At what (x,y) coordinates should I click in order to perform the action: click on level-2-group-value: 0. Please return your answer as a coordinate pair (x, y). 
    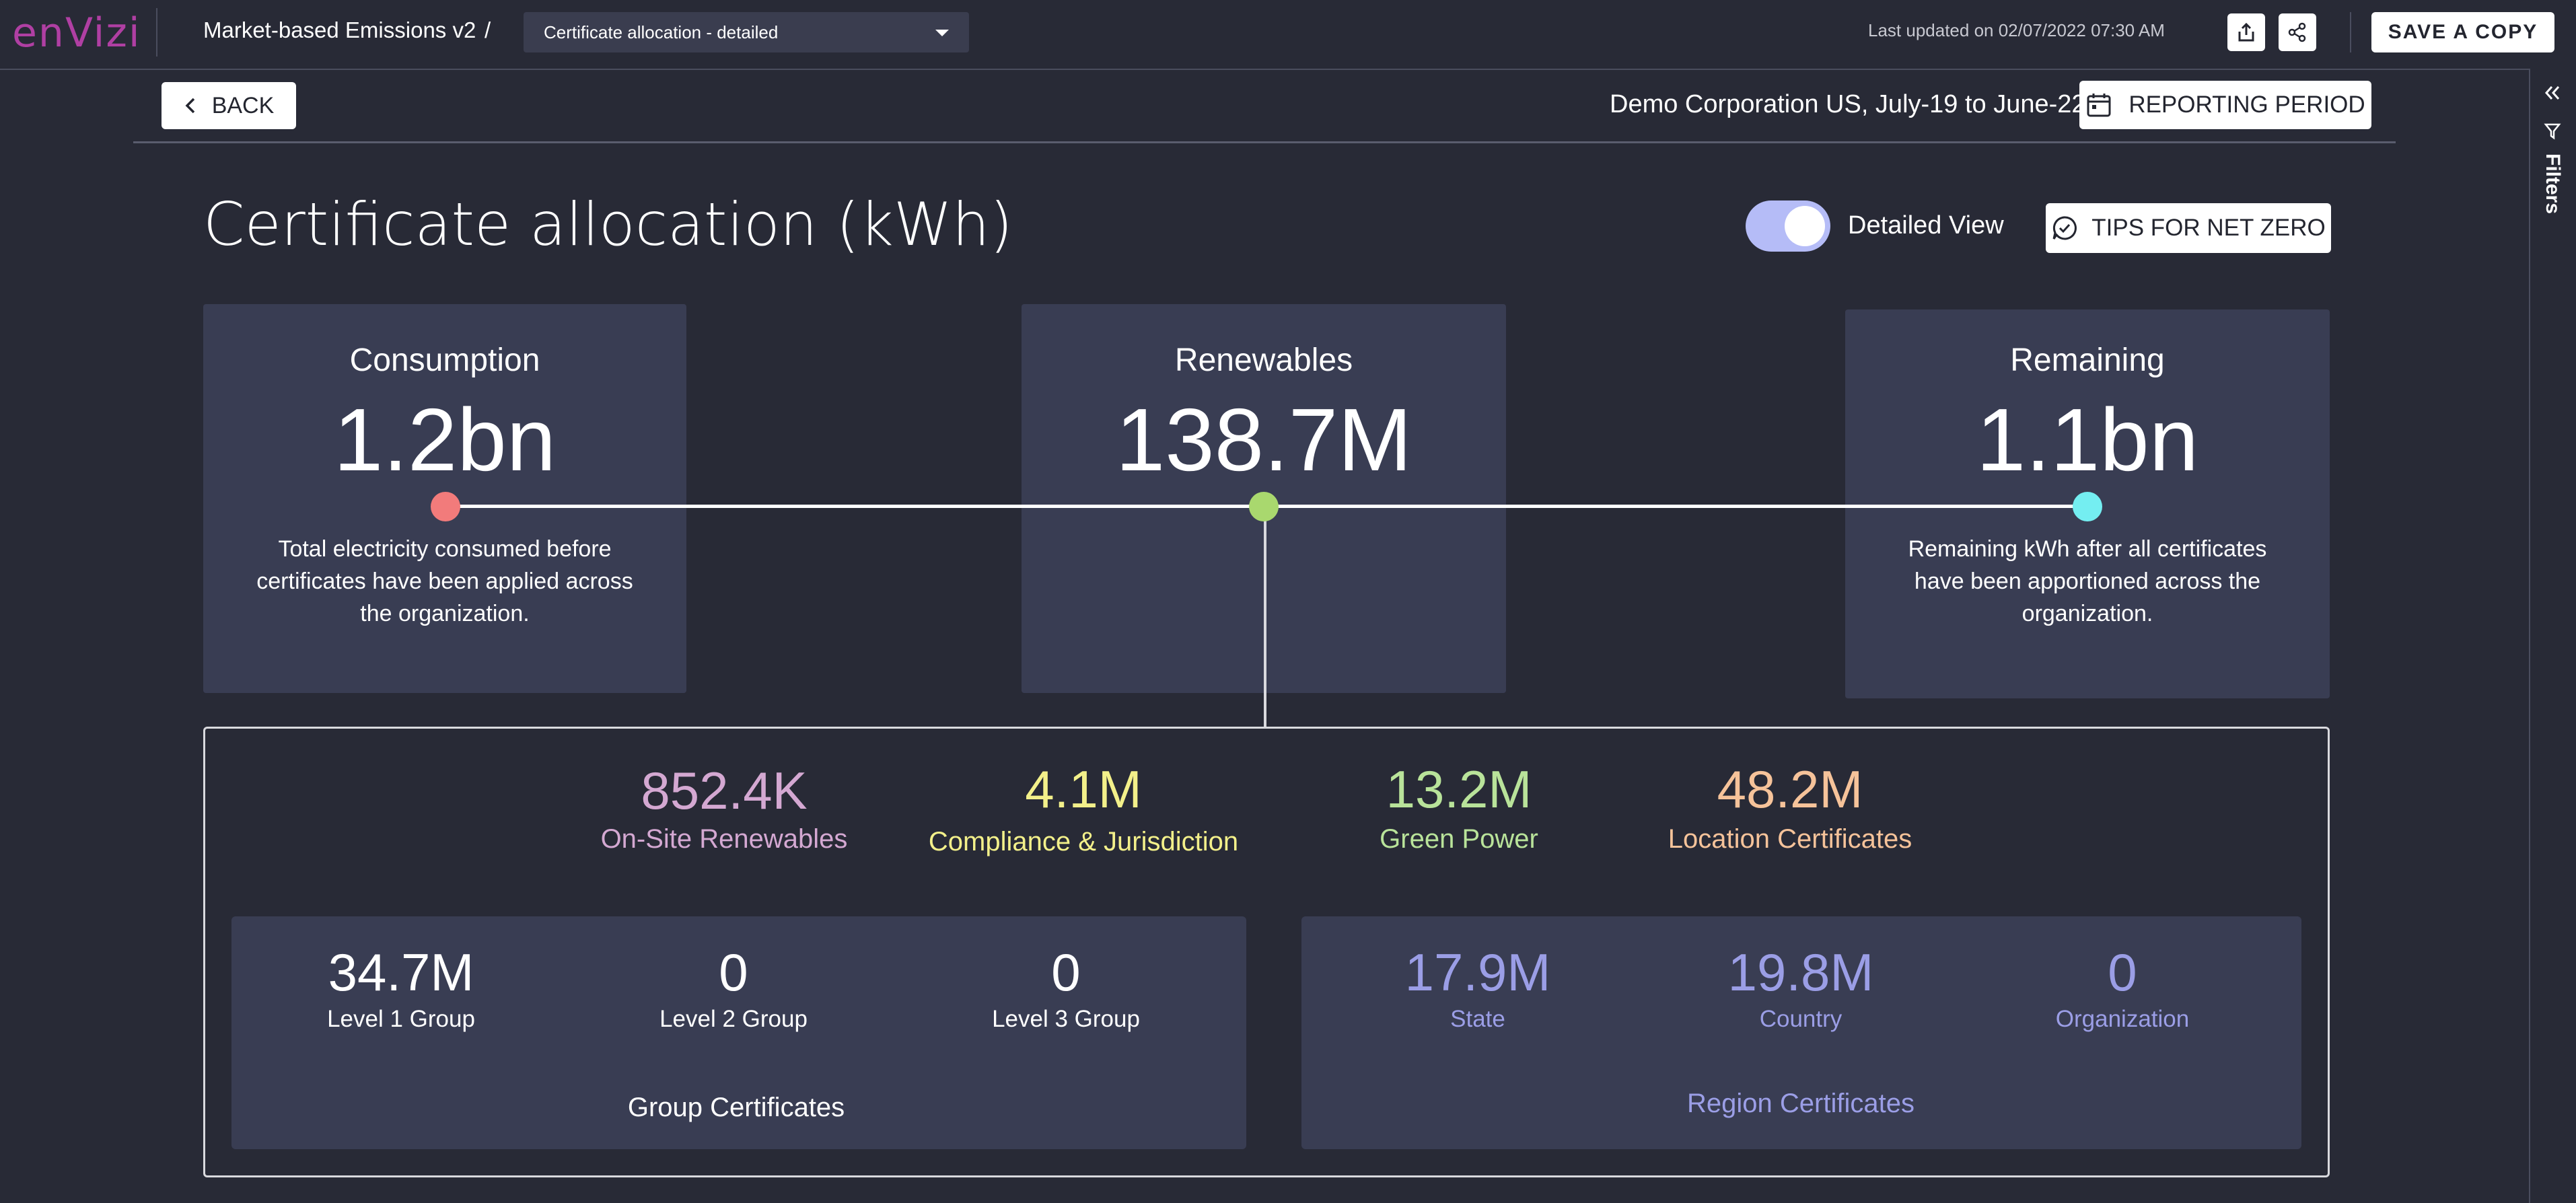
    Looking at the image, I should click on (733, 972).